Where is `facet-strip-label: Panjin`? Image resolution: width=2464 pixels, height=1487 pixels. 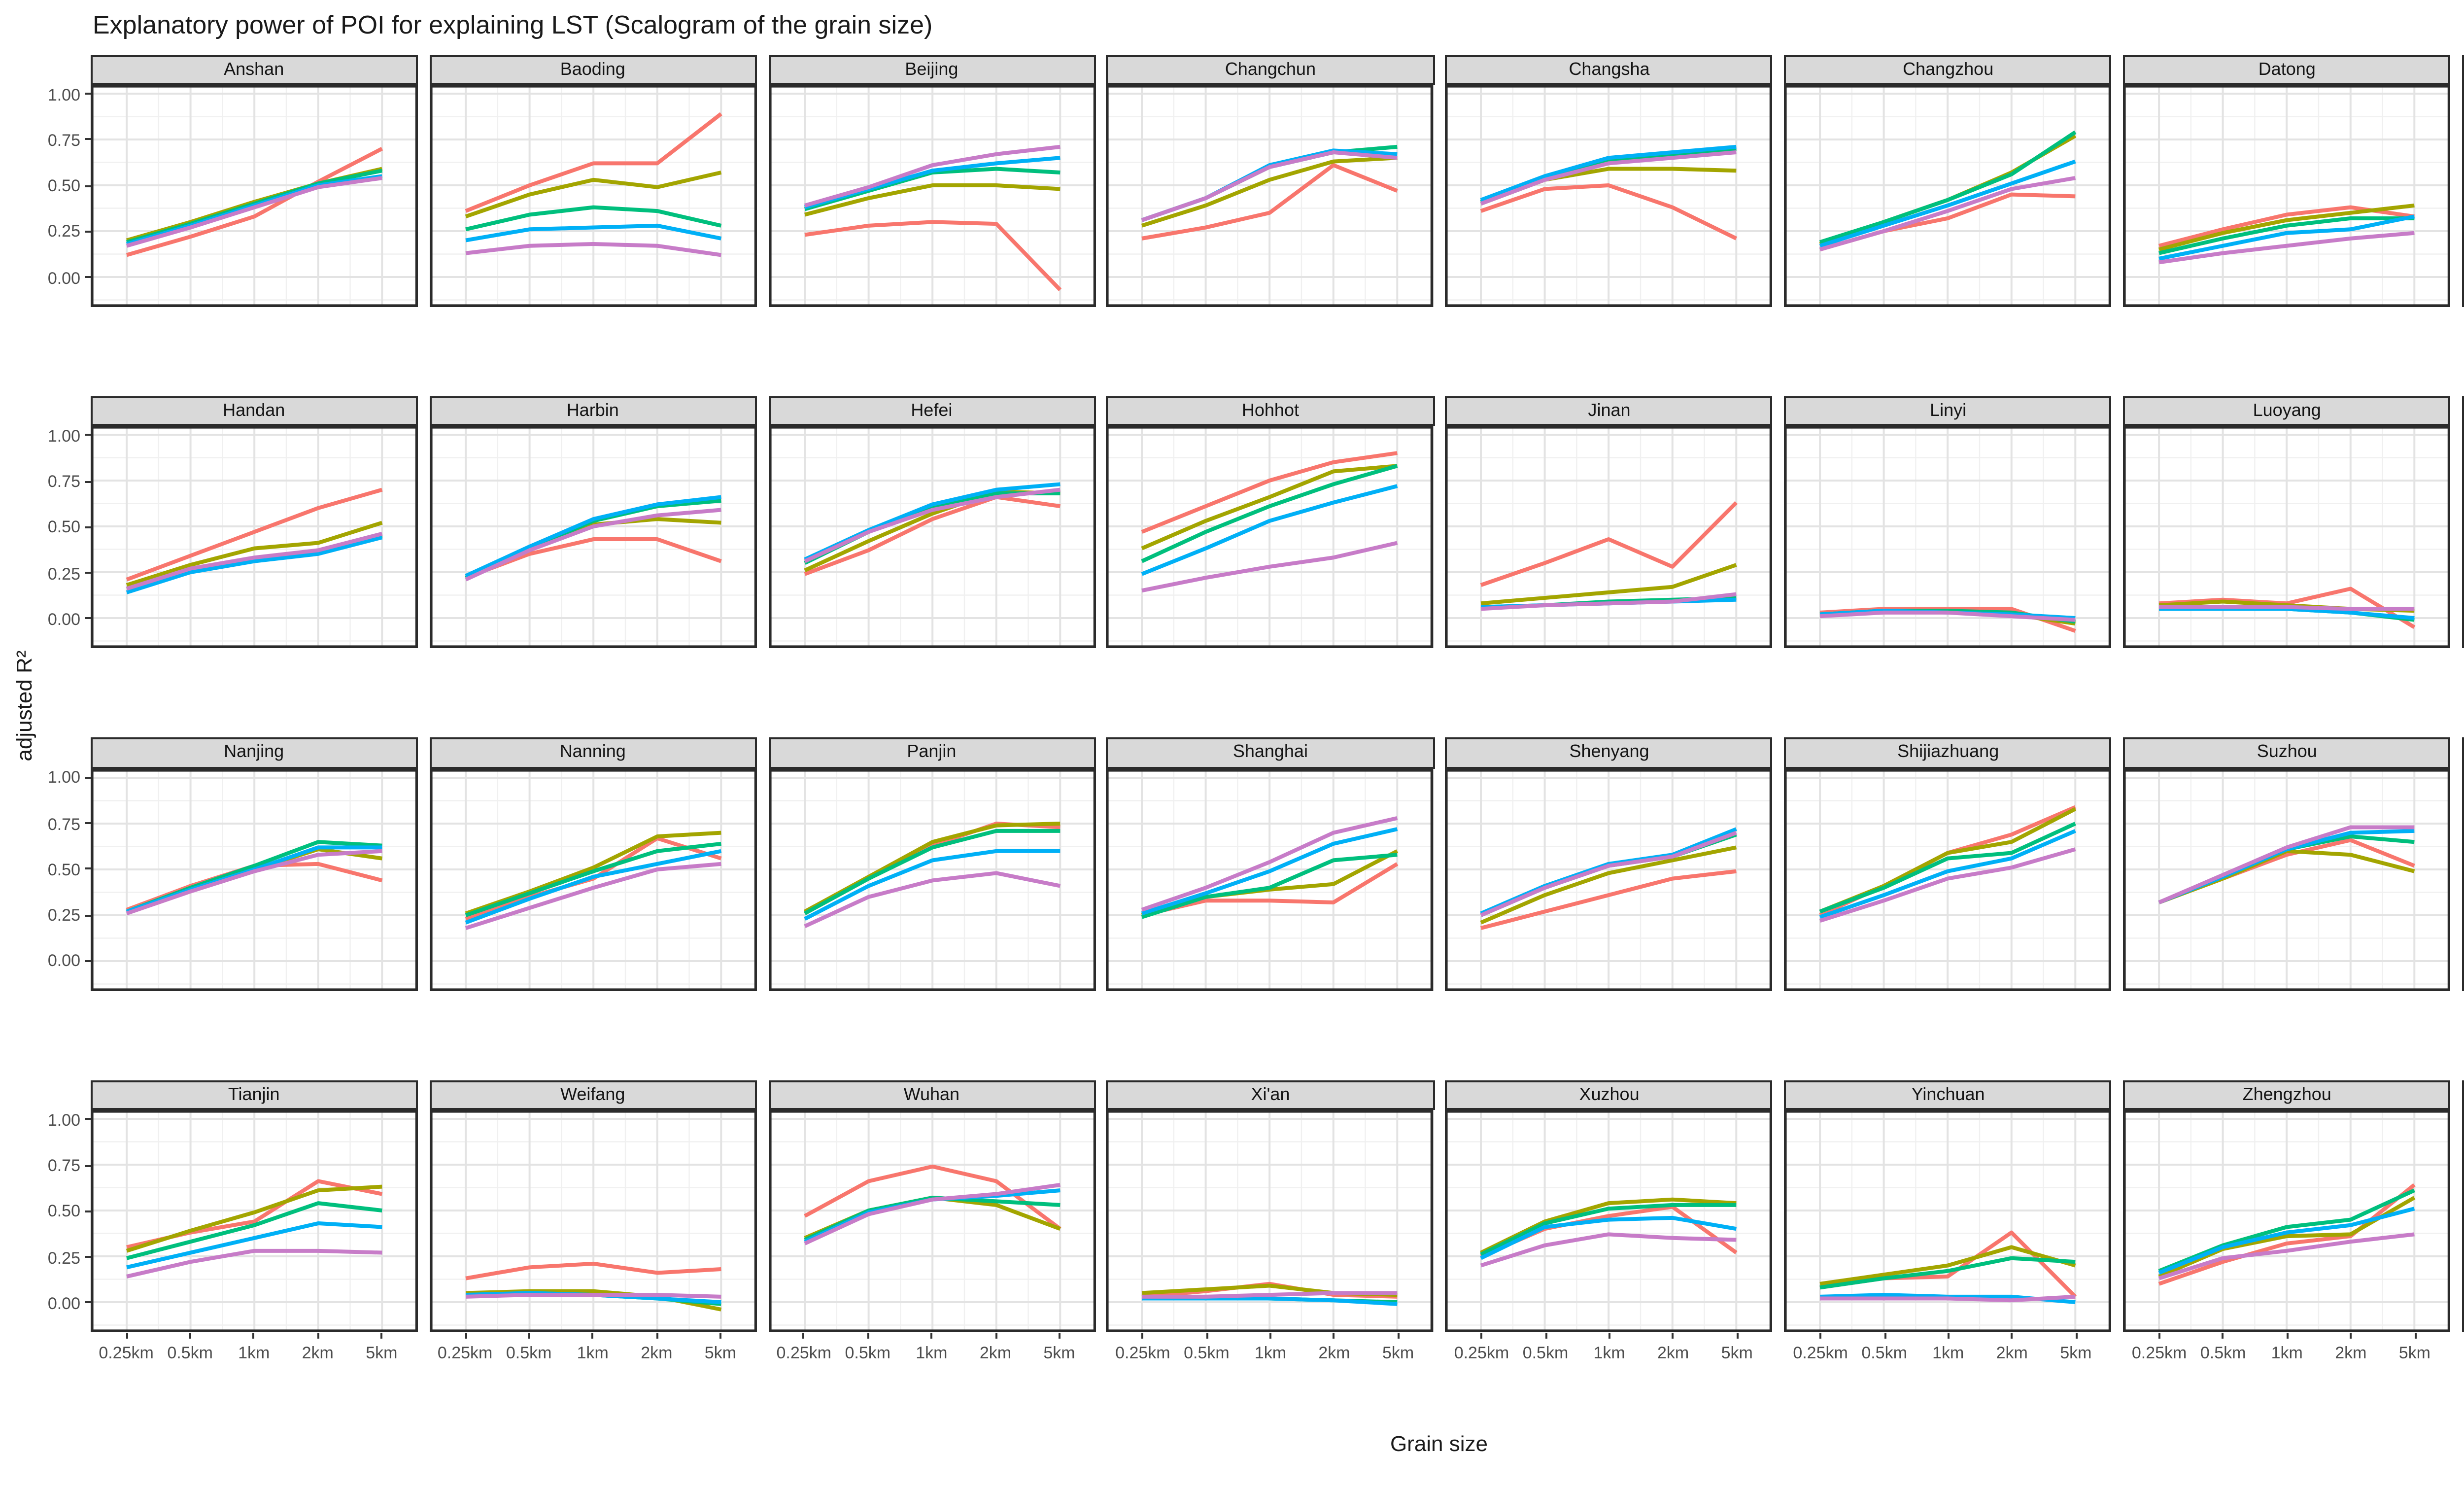 facet-strip-label: Panjin is located at coordinates (932, 752).